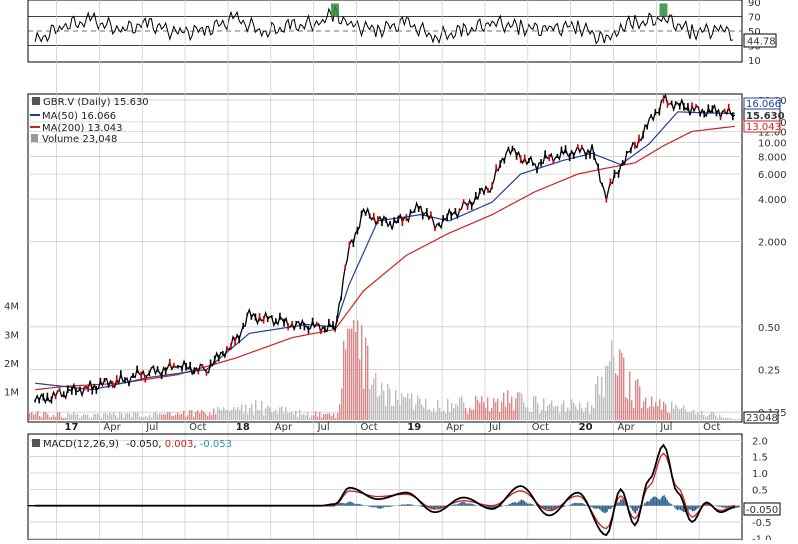  Describe the element at coordinates (11, 307) in the screenshot. I see `volume-axis-label: 4M` at that location.